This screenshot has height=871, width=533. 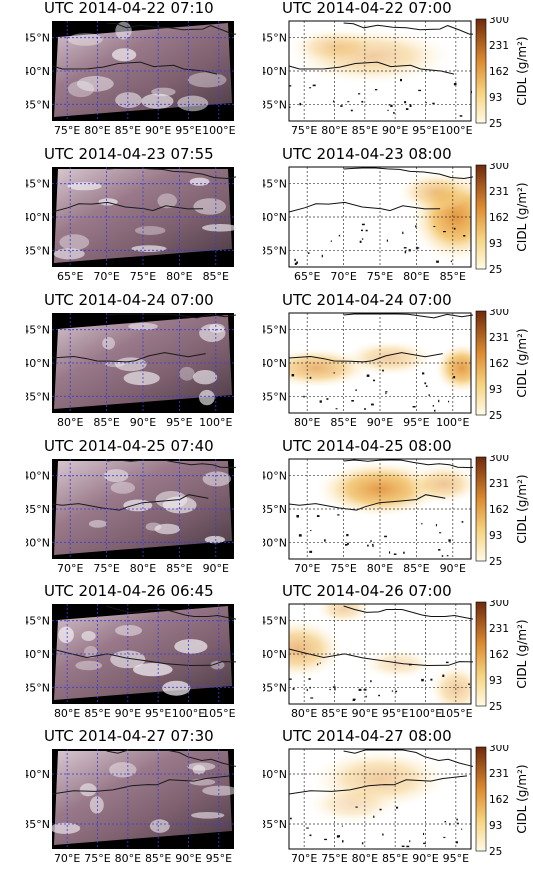 I want to click on longitude-tick-label: 90°E, so click(x=216, y=568).